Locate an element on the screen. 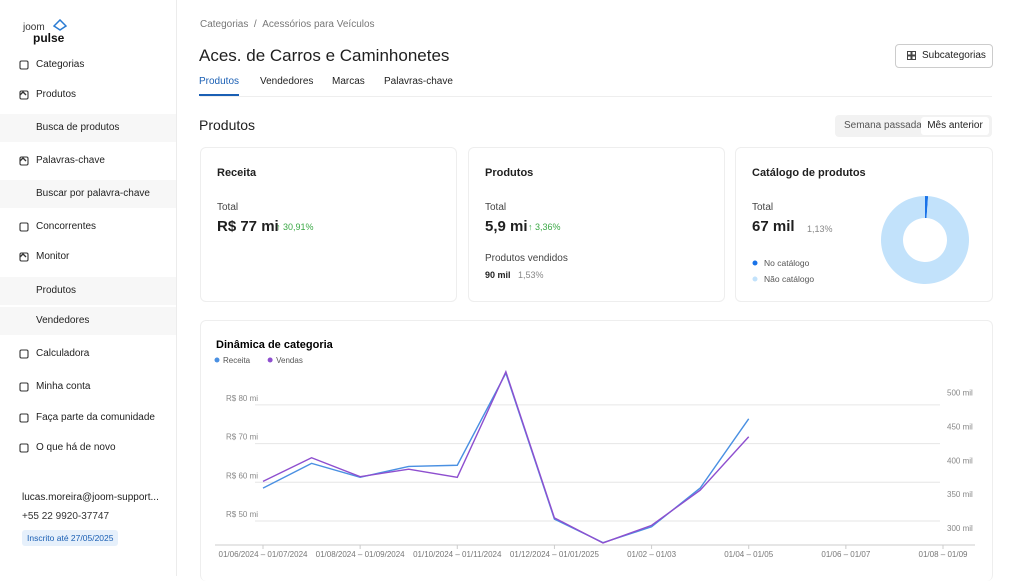  menu-label: Vendedores is located at coordinates (63, 320).